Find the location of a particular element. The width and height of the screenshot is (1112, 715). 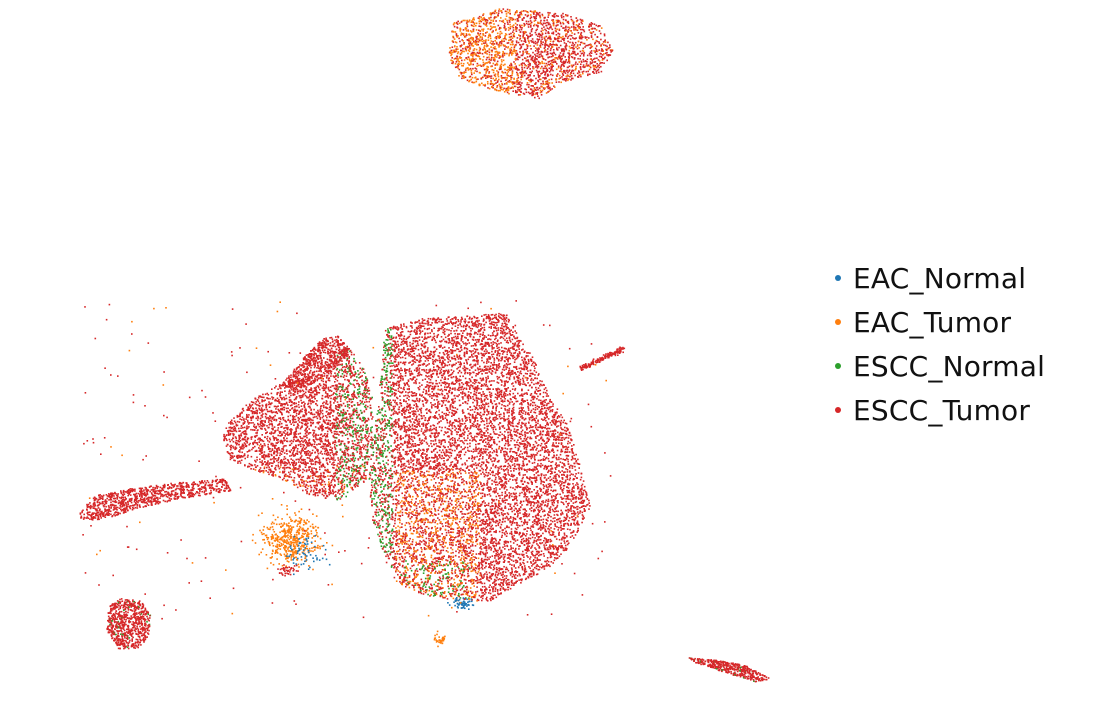

point-escc-normal is located at coordinates (388, 551).